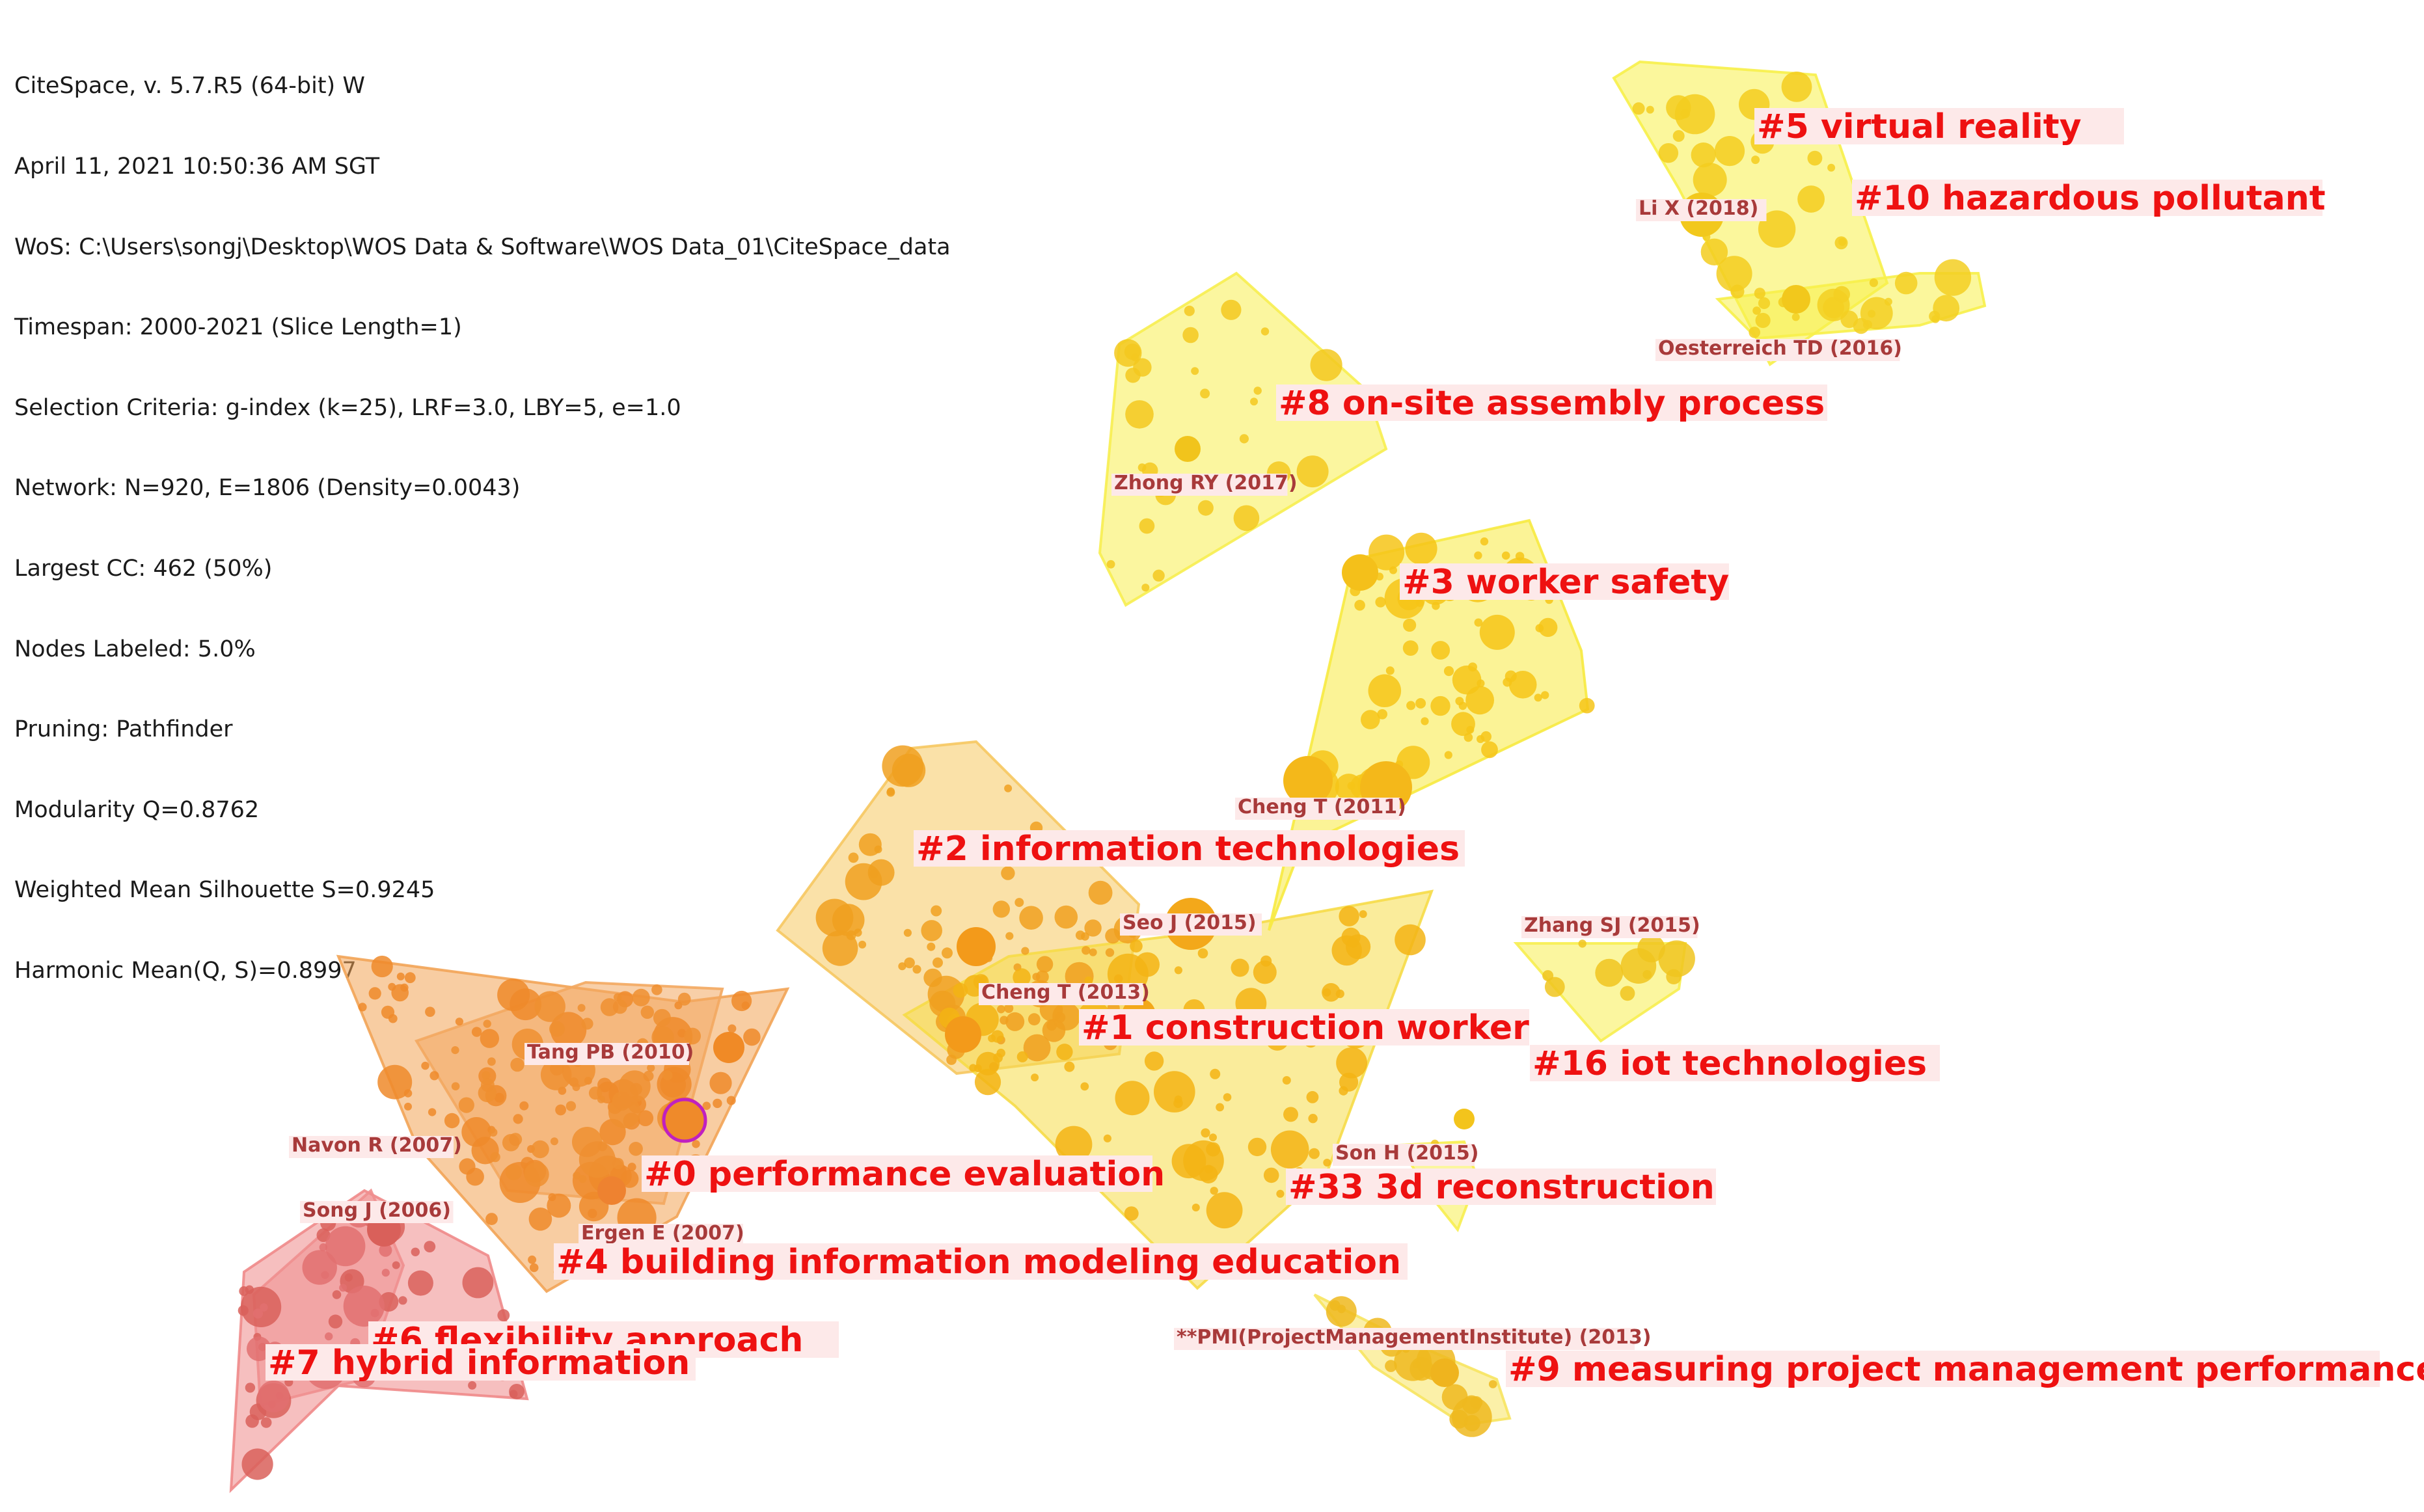 Image resolution: width=2424 pixels, height=1512 pixels. I want to click on node-label: Son H (2015), so click(1407, 1153).